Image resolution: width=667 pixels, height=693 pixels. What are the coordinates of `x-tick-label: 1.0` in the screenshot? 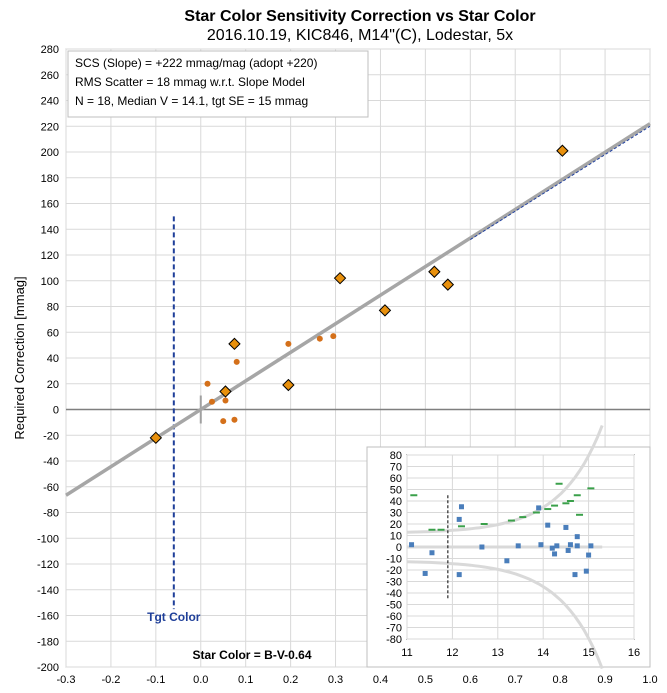 It's located at (649, 680).